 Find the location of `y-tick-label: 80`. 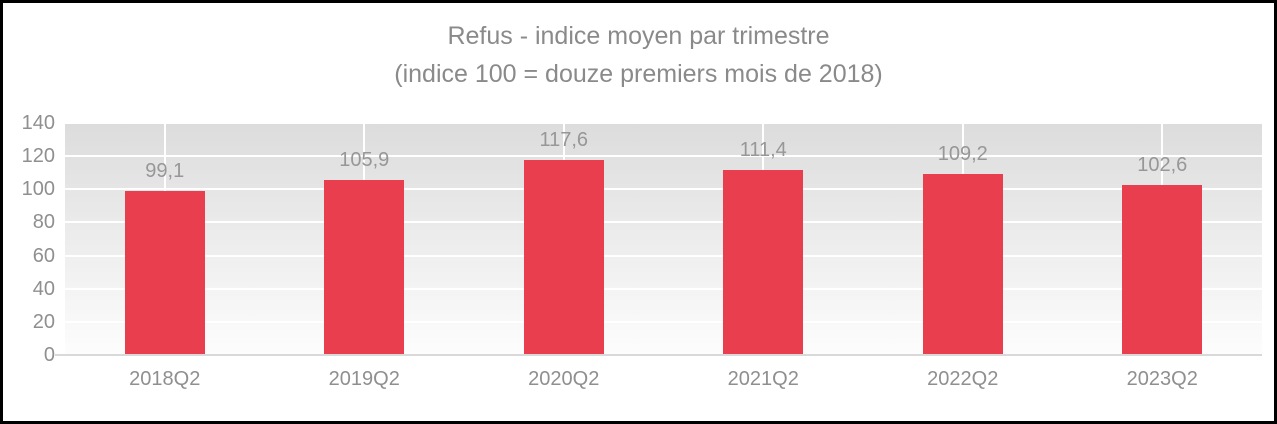

y-tick-label: 80 is located at coordinates (43, 222).